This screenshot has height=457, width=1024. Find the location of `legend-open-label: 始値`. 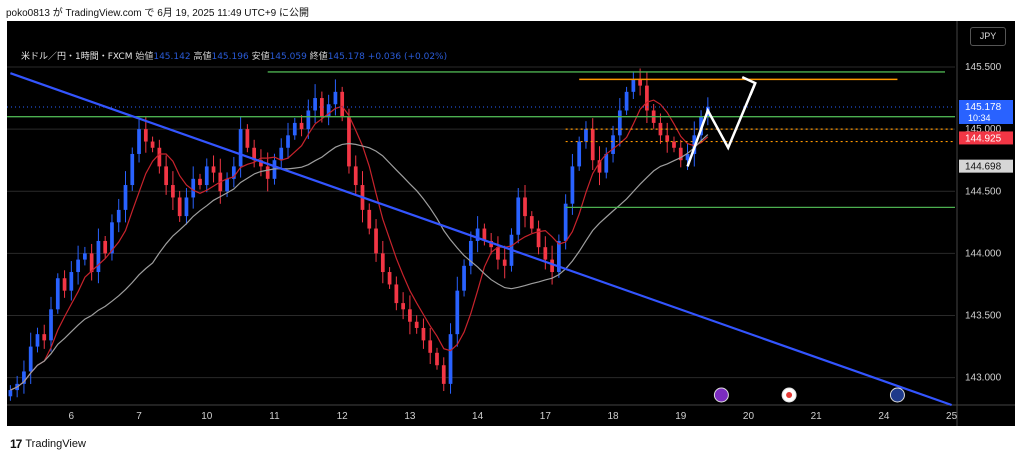

legend-open-label: 始値 is located at coordinates (144, 57).